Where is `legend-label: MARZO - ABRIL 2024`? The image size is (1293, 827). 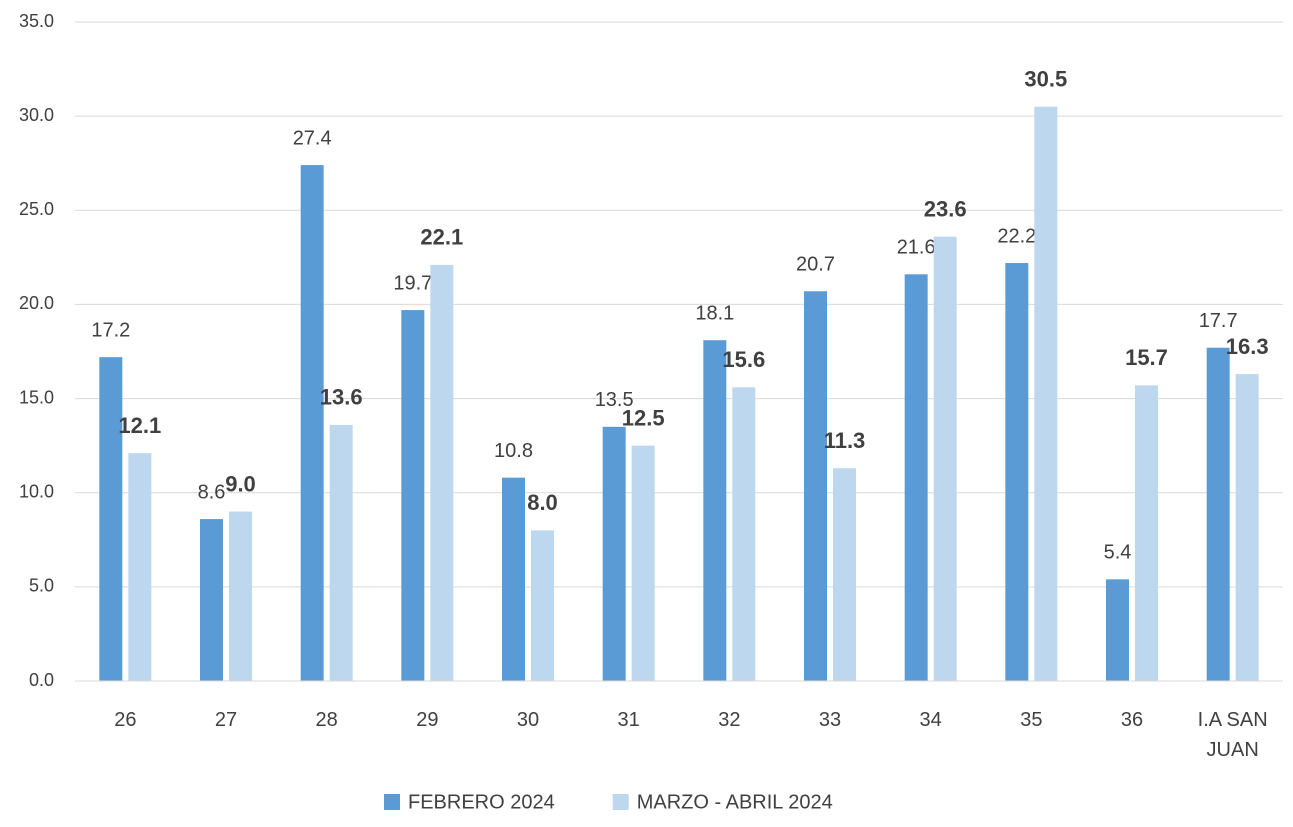 legend-label: MARZO - ABRIL 2024 is located at coordinates (735, 802).